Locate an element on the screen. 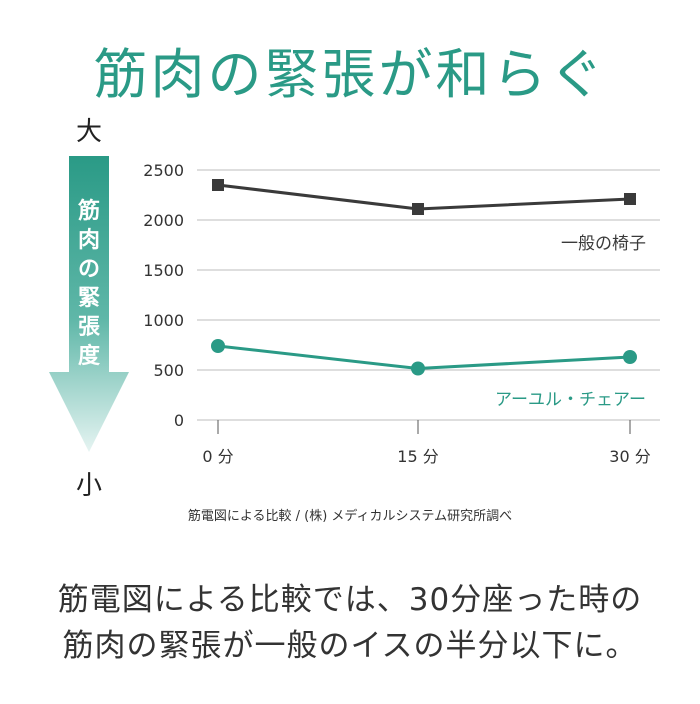 This screenshot has height=704, width=700. page-title: 筋肉の緊張が和らぐ is located at coordinates (350, 74).